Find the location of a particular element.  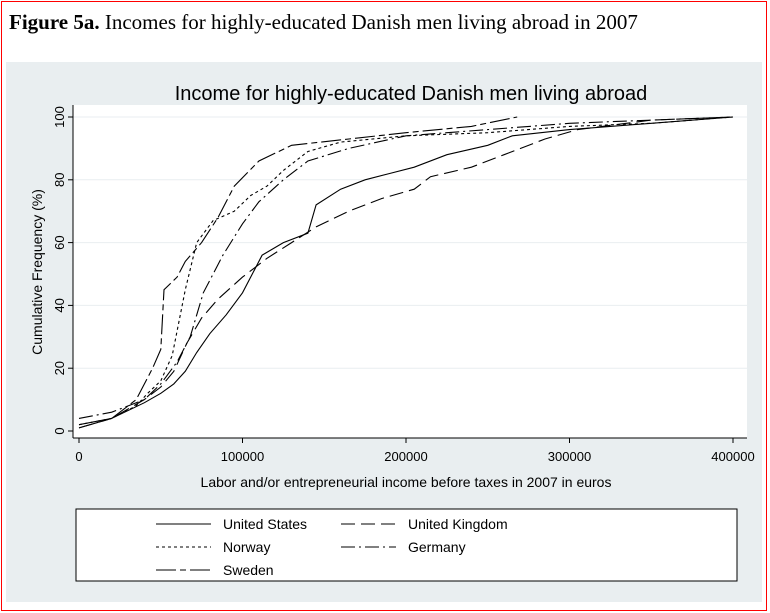

legend-label-germany: Germany is located at coordinates (437, 547).